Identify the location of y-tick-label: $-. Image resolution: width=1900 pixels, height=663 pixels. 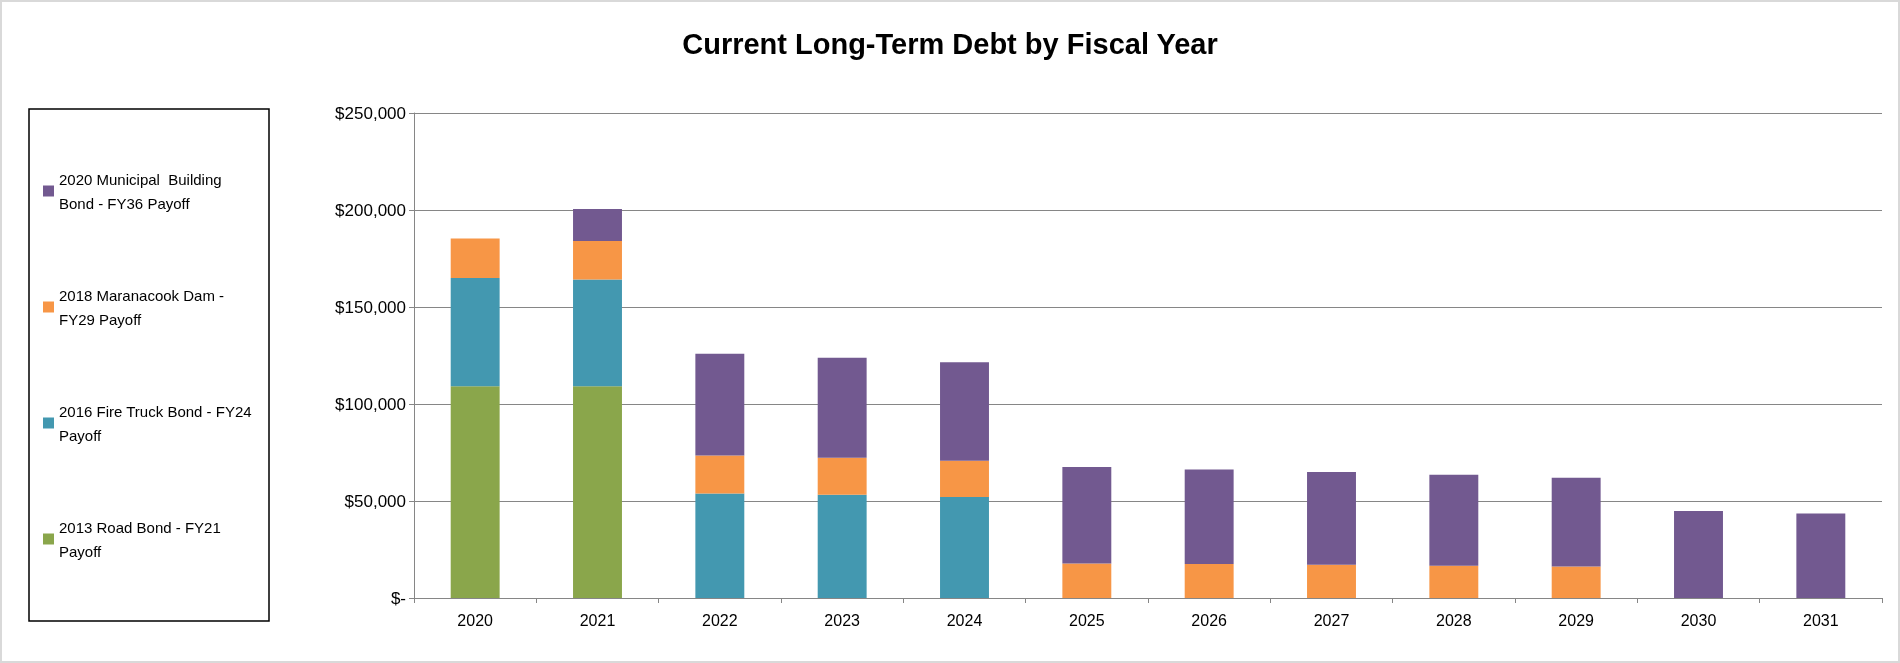
(398, 598).